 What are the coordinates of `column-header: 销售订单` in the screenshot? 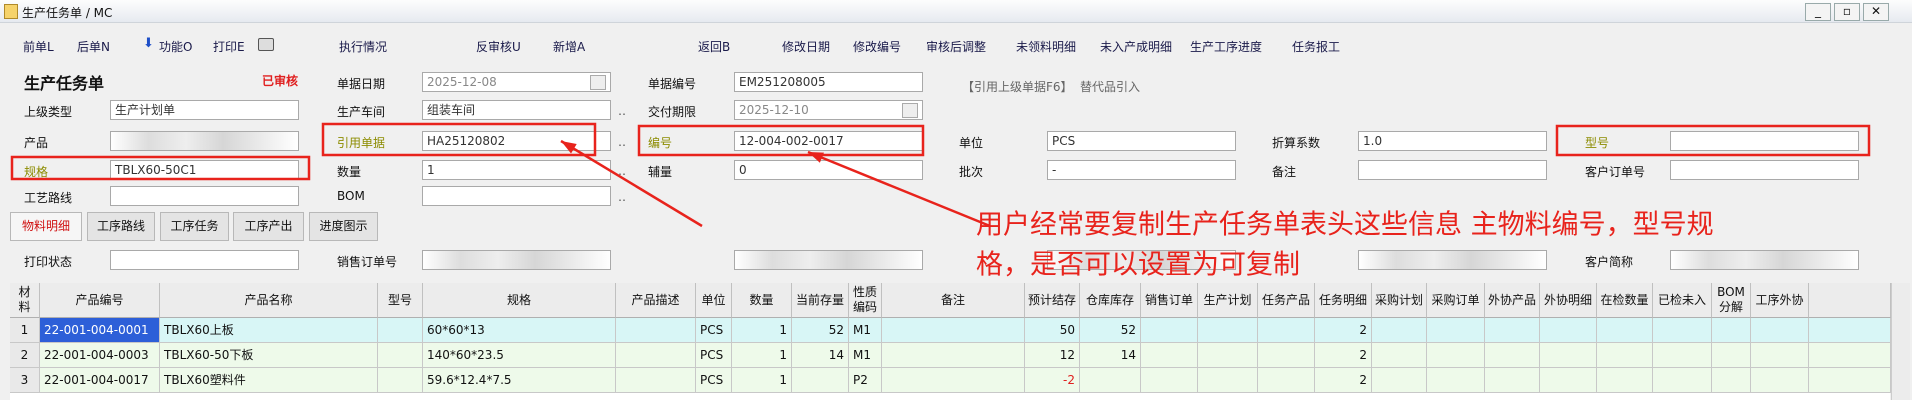 It's located at (1169, 300).